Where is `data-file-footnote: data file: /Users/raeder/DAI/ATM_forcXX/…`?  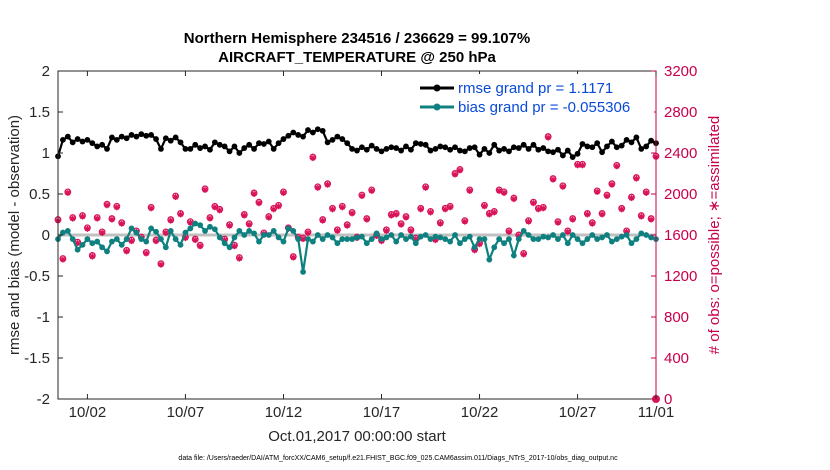 data-file-footnote: data file: /Users/raeder/DAI/ATM_forcXX/… is located at coordinates (398, 458).